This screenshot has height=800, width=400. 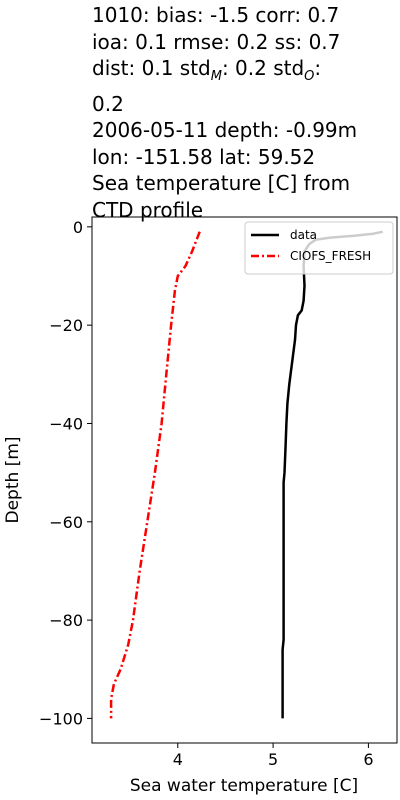 What do you see at coordinates (66, 522) in the screenshot?
I see `y-tick-label: −60` at bounding box center [66, 522].